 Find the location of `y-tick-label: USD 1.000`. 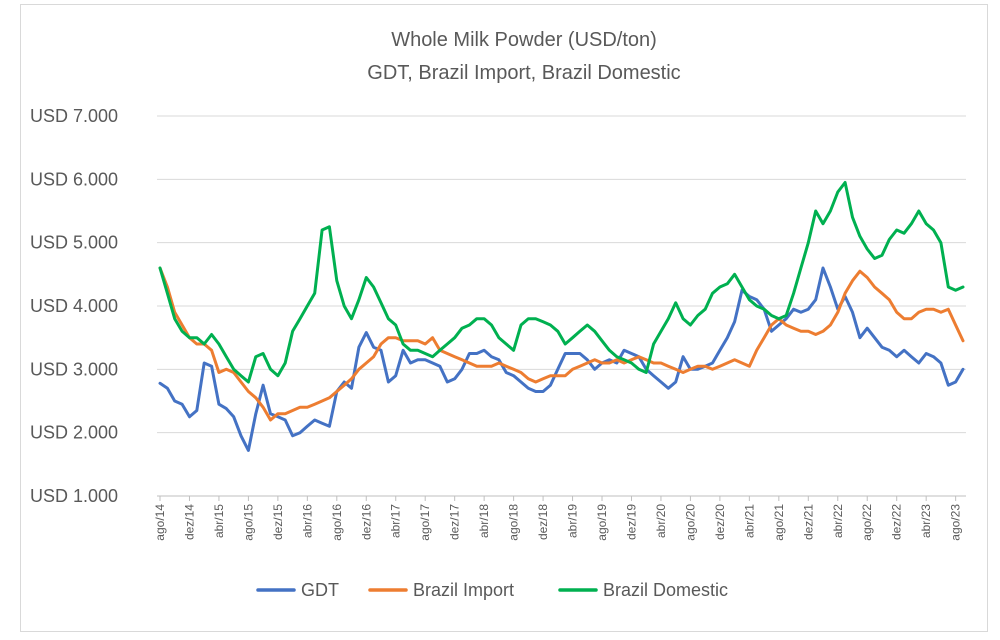

y-tick-label: USD 1.000 is located at coordinates (74, 496).